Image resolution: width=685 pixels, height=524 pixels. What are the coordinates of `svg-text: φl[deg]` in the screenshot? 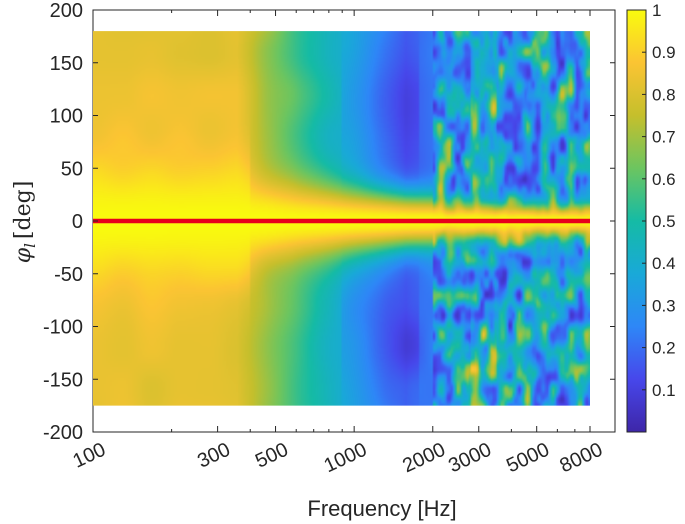 It's located at (25, 222).